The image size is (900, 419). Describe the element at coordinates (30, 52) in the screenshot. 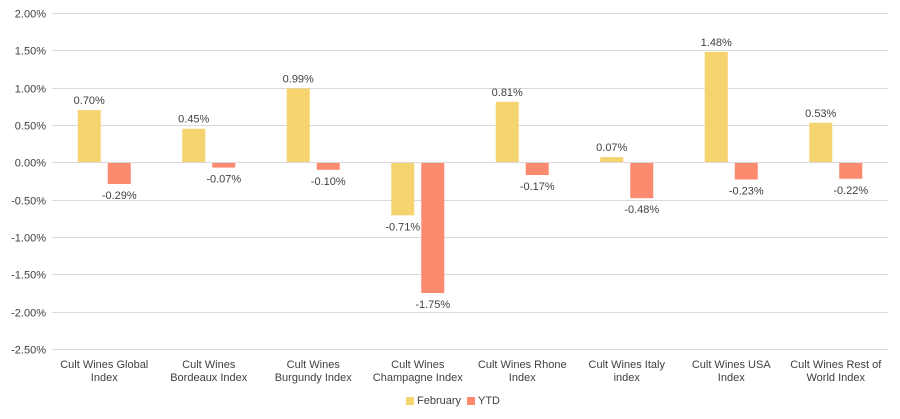

I see `y-tick-label: 1.50%` at that location.